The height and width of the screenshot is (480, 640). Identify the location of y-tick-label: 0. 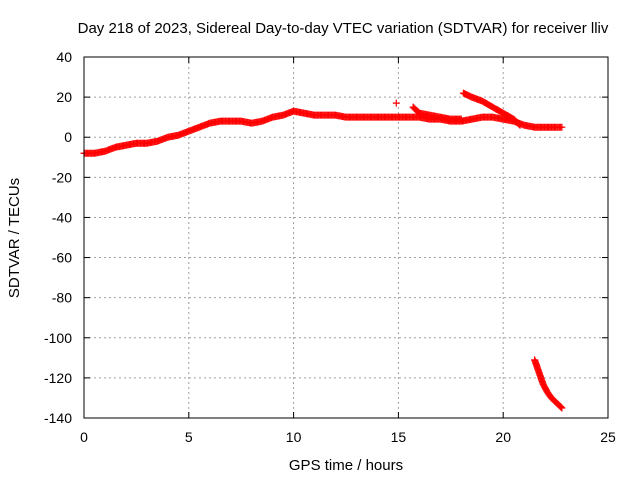
(68, 137).